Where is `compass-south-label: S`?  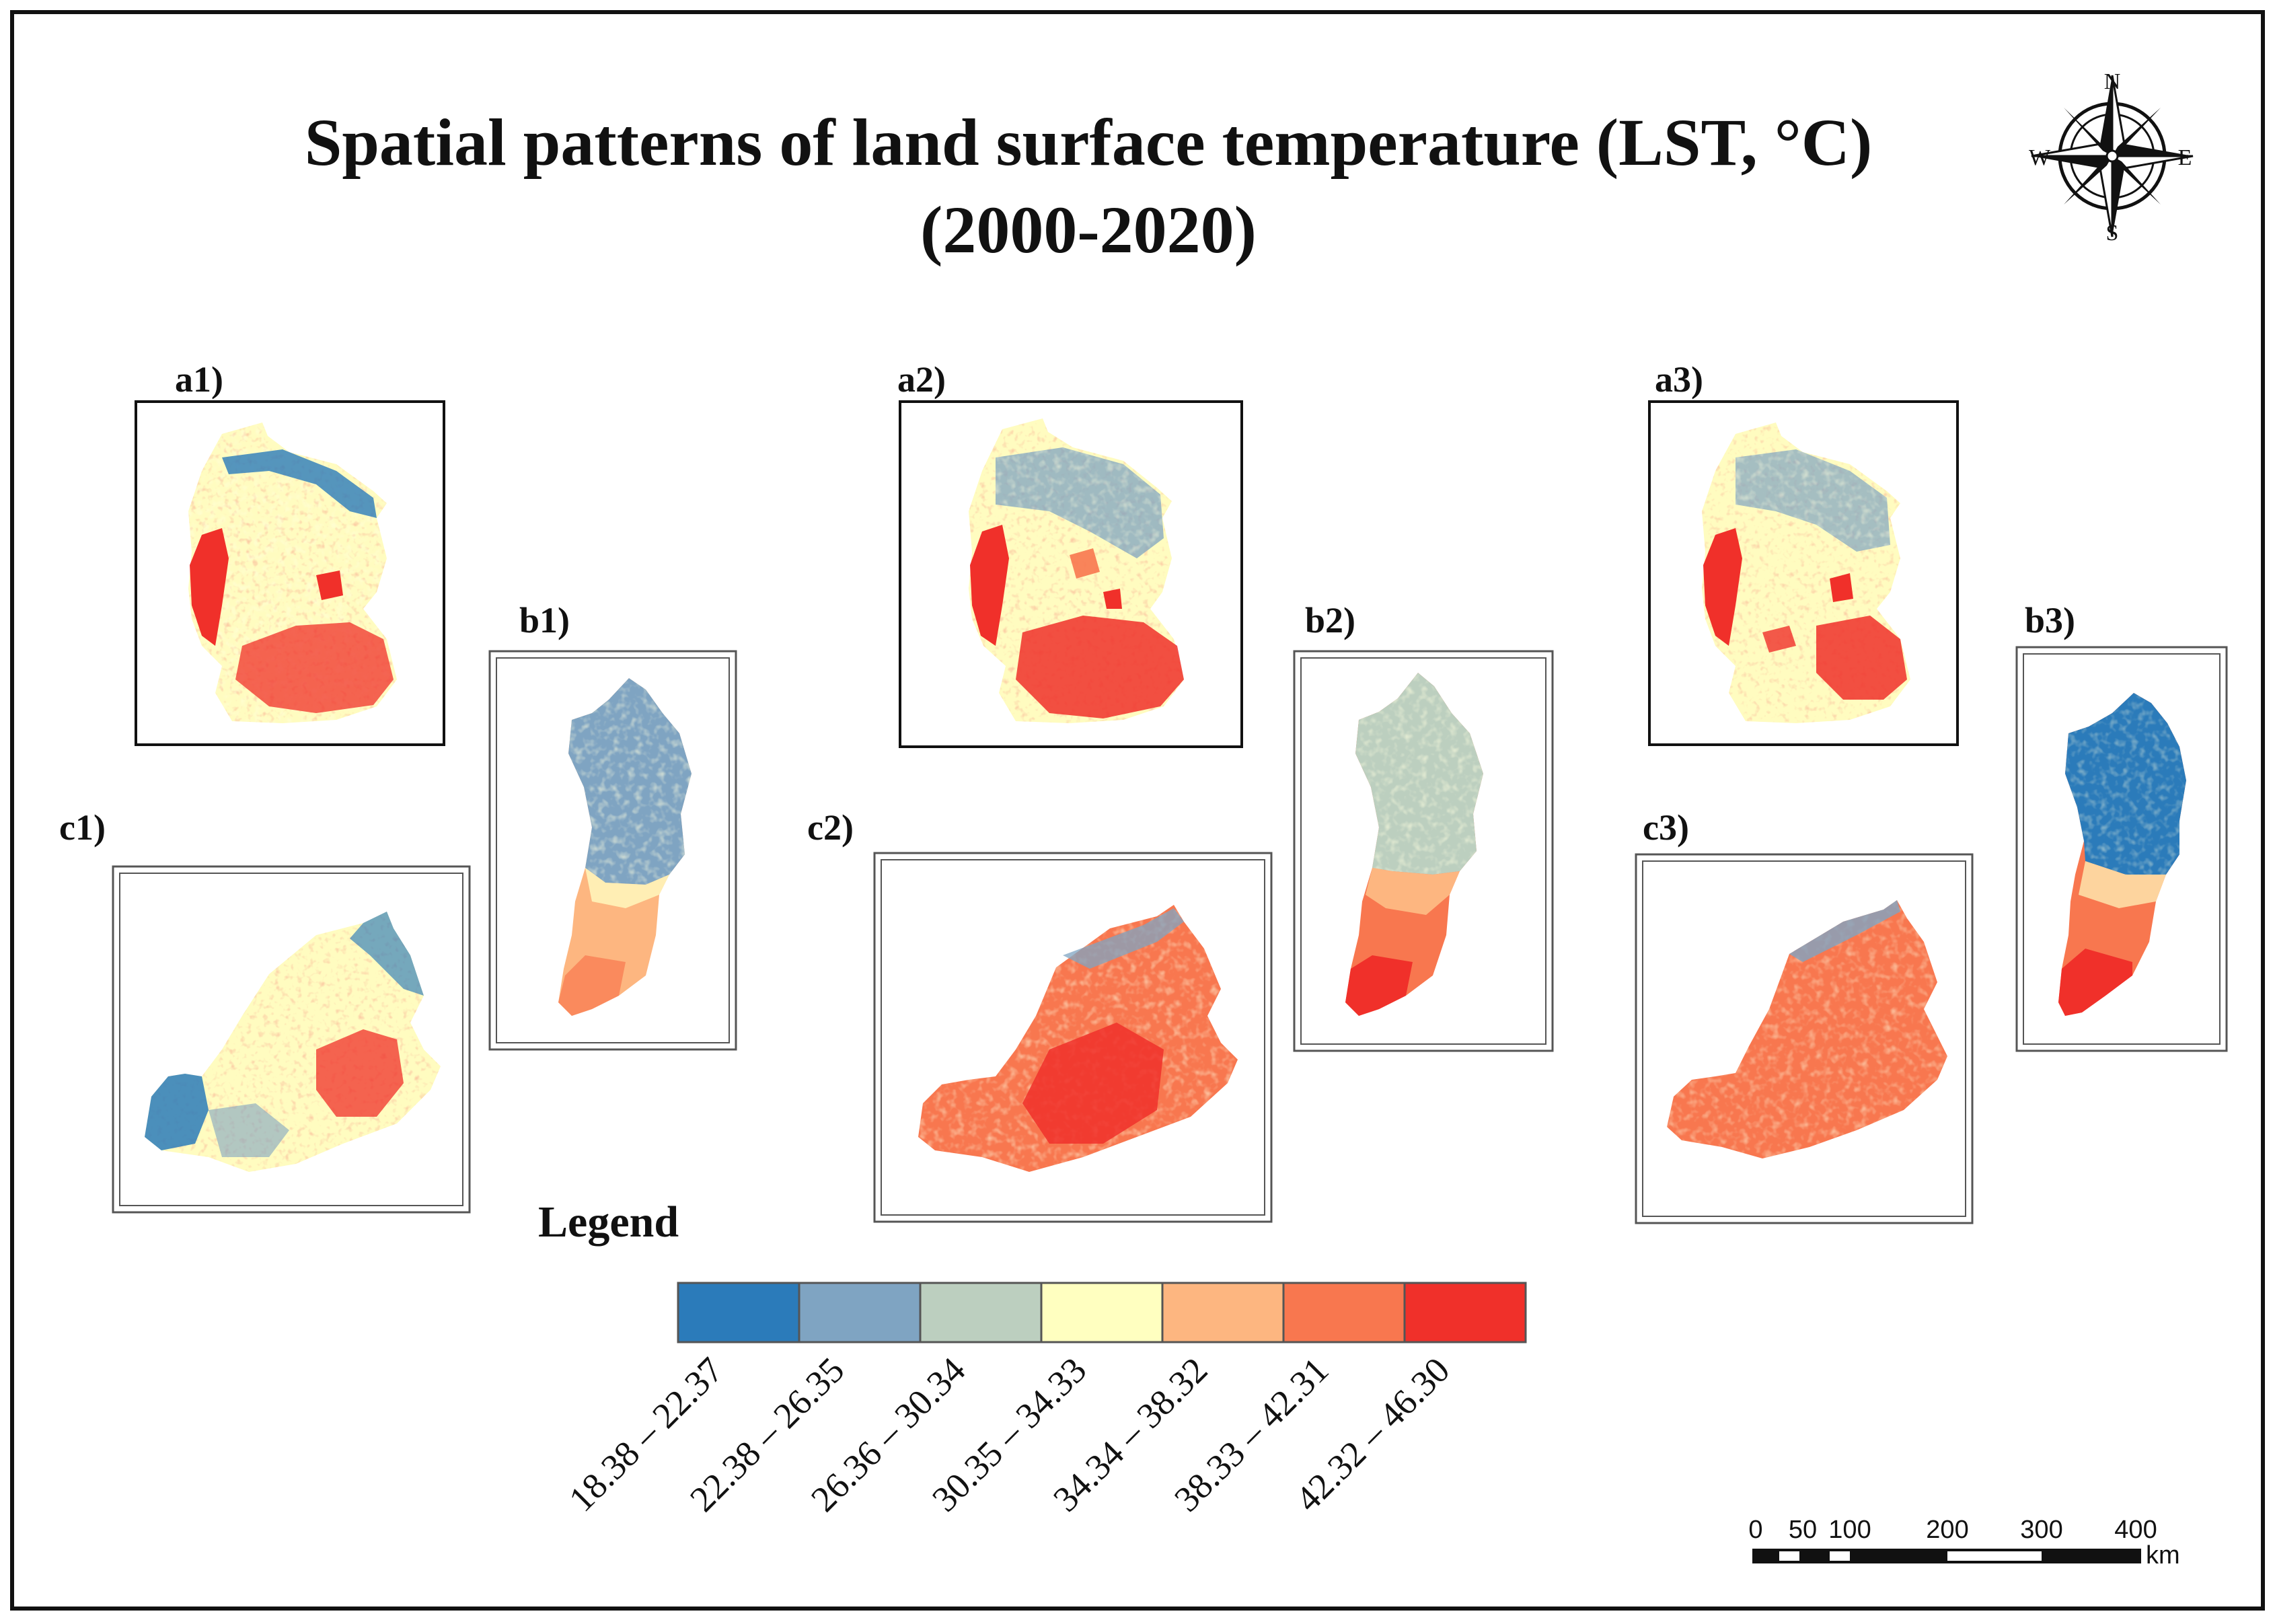
compass-south-label: S is located at coordinates (2113, 233).